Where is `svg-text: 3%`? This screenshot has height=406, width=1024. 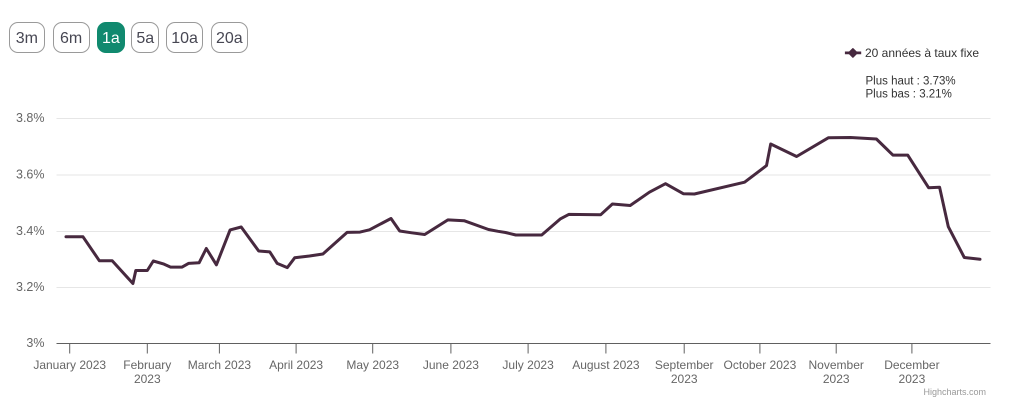
svg-text: 3% is located at coordinates (35, 343).